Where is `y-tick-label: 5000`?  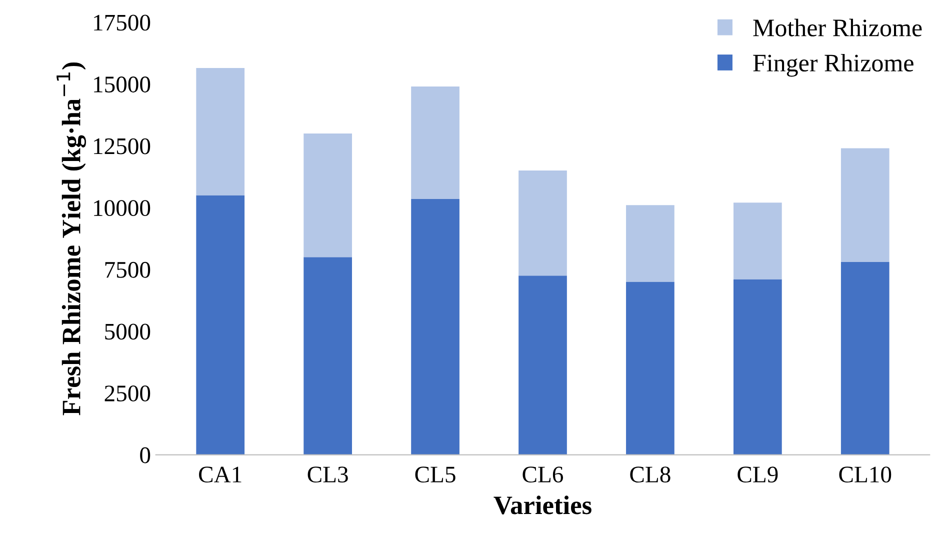 y-tick-label: 5000 is located at coordinates (127, 332).